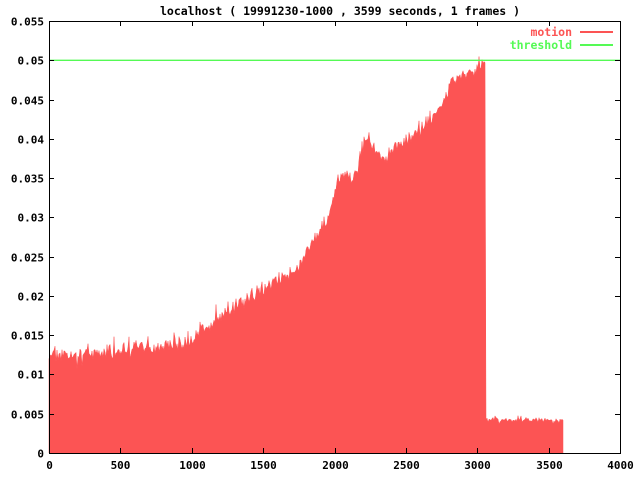  I want to click on legend-item-motion: motion, so click(561, 32).